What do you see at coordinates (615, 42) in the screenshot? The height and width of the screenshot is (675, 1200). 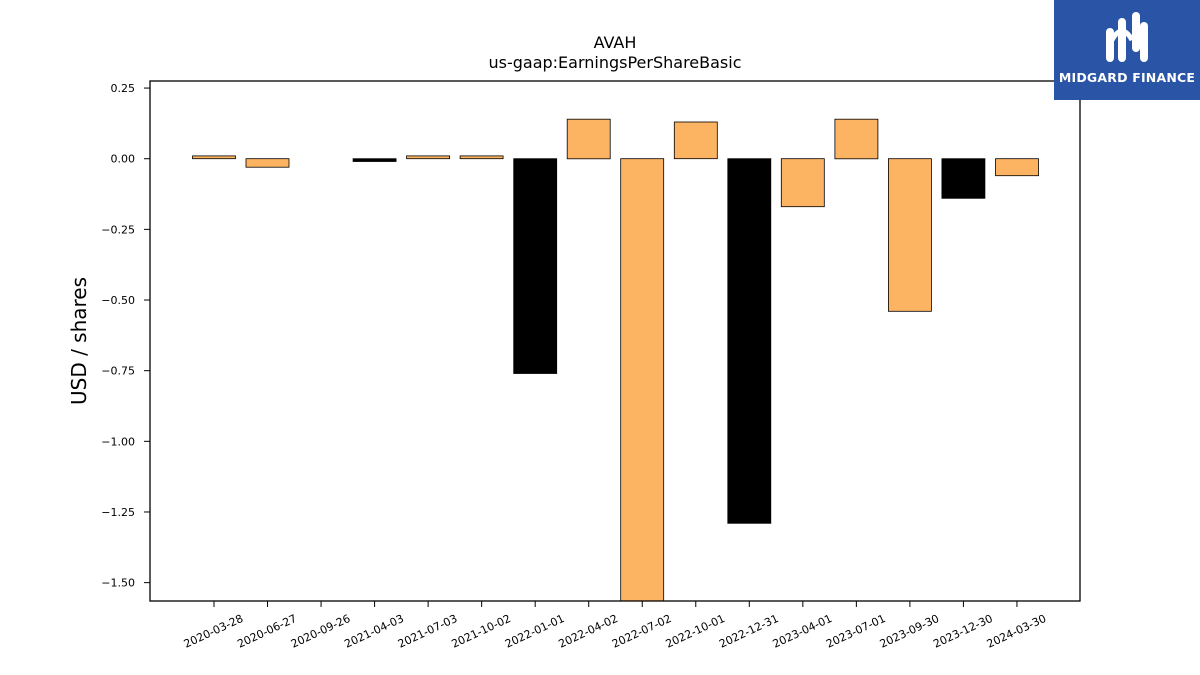 I see `chart-title: AVAH` at bounding box center [615, 42].